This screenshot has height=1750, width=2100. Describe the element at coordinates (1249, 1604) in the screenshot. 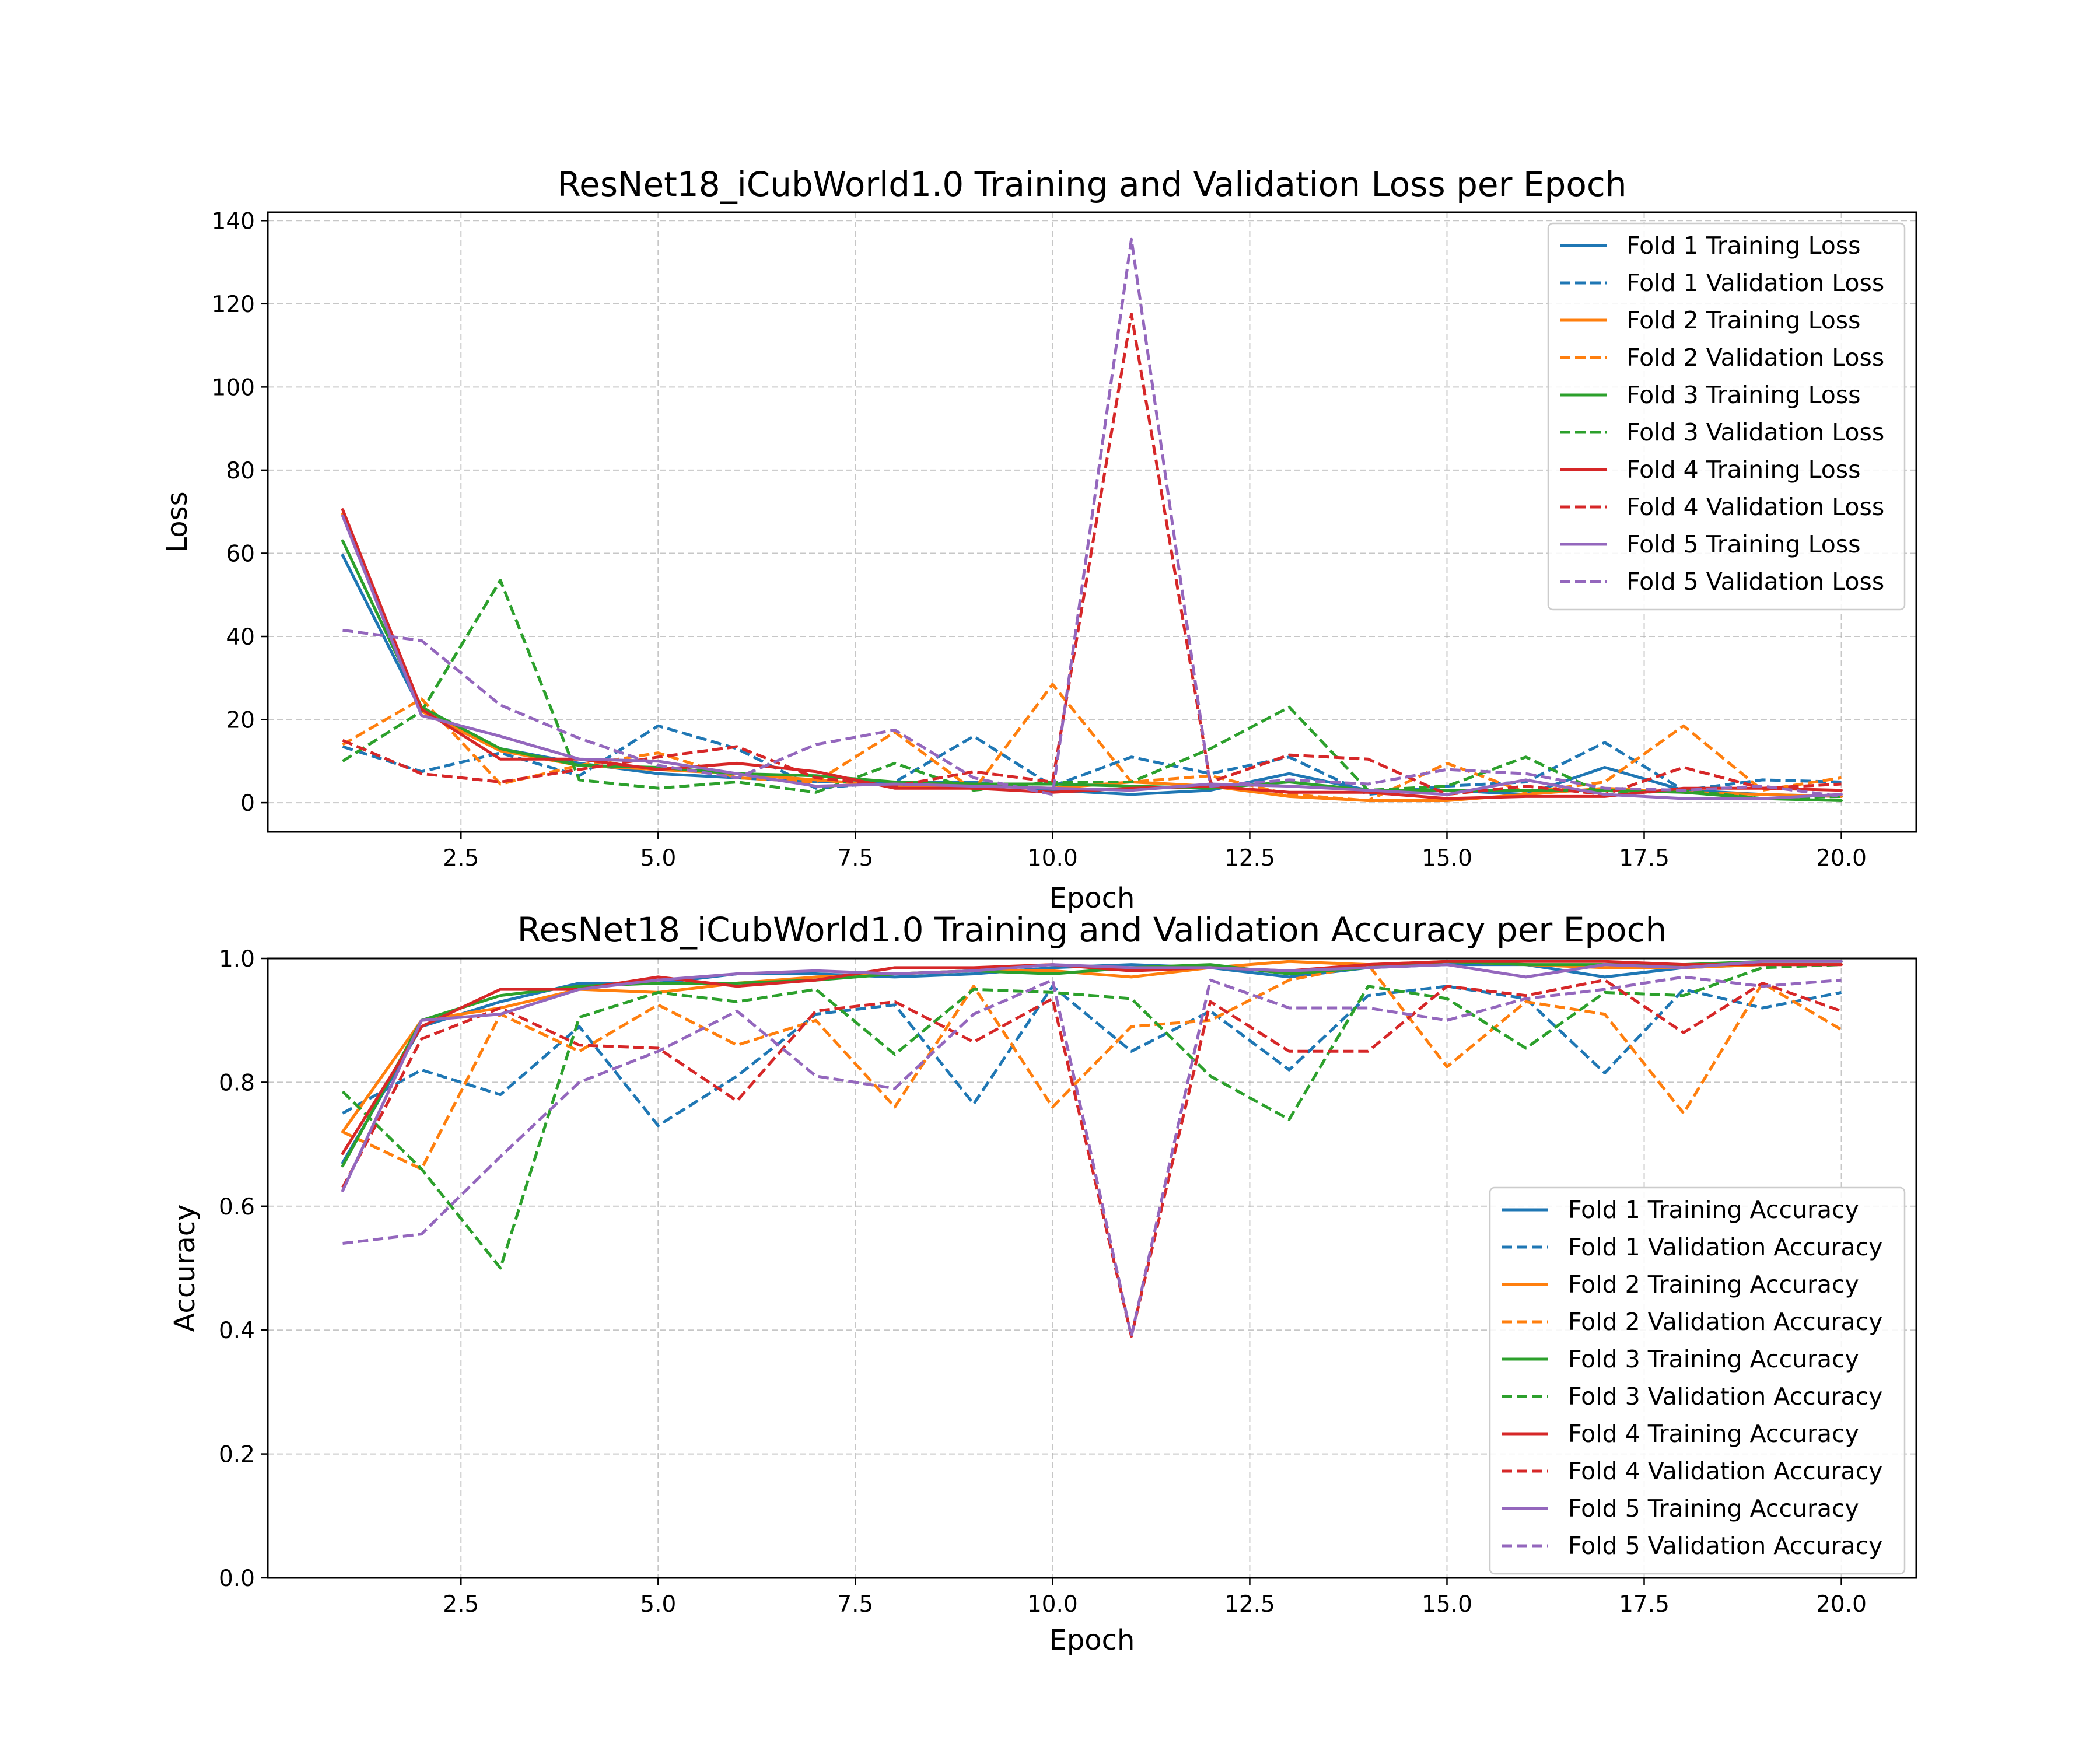

I see `accuracy-x-tick-label: 12.5` at that location.